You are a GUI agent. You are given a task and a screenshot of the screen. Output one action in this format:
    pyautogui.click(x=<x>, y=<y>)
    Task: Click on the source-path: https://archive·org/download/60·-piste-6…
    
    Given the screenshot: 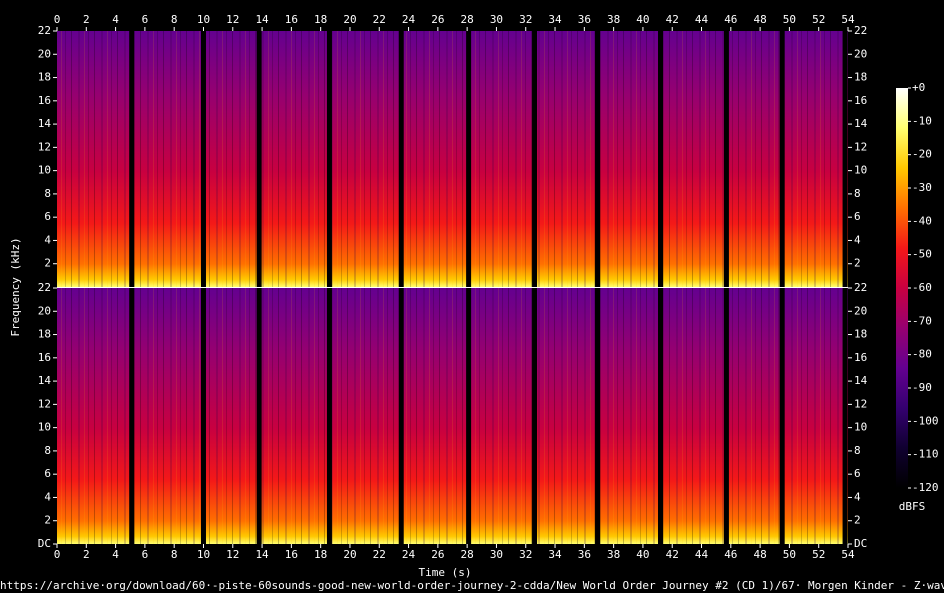 What is the action you would take?
    pyautogui.click(x=472, y=585)
    